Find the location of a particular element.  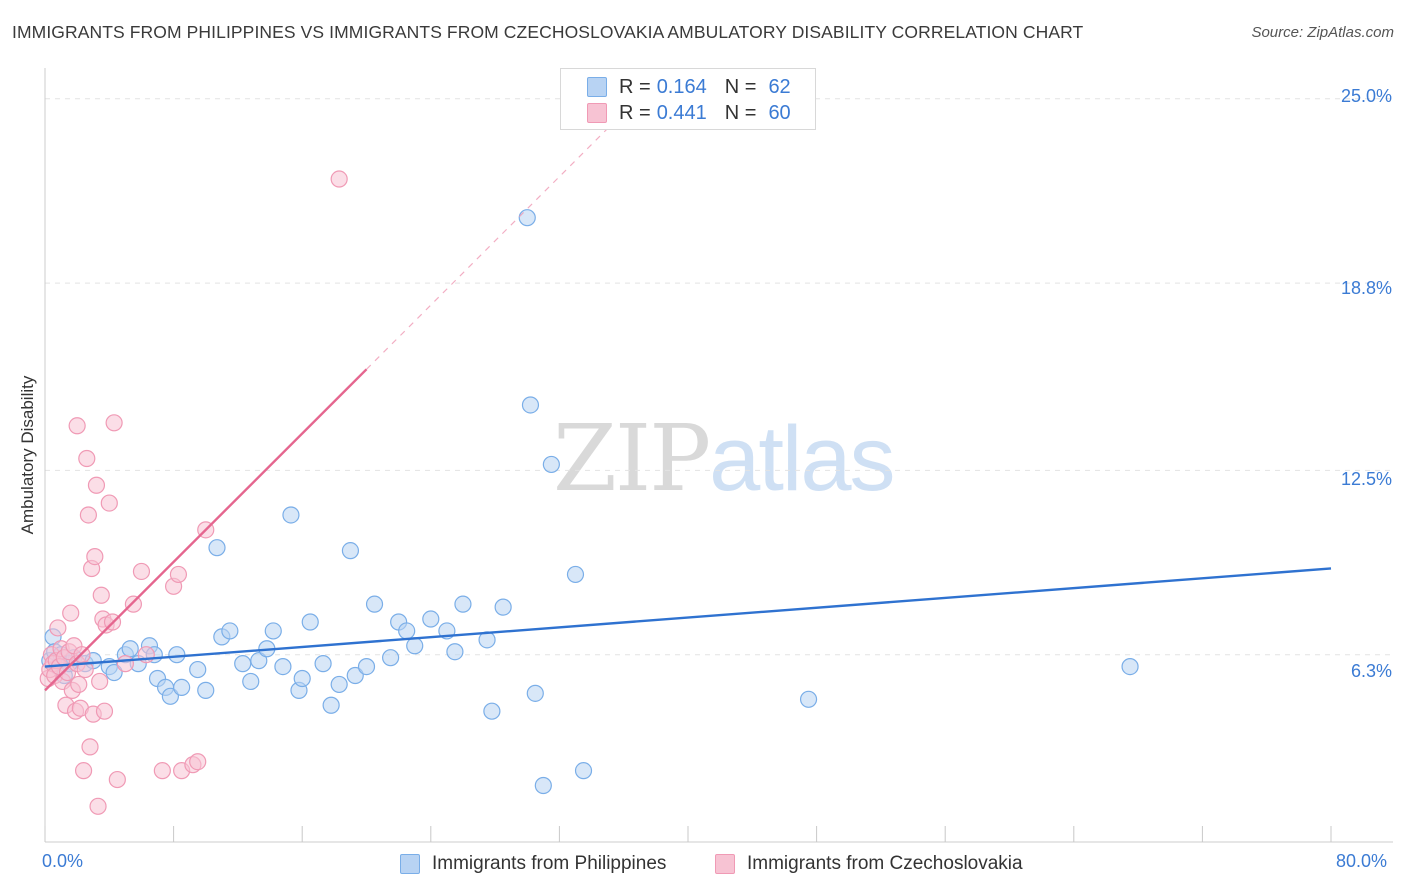

legend-swatch-pink is located at coordinates (597, 113).